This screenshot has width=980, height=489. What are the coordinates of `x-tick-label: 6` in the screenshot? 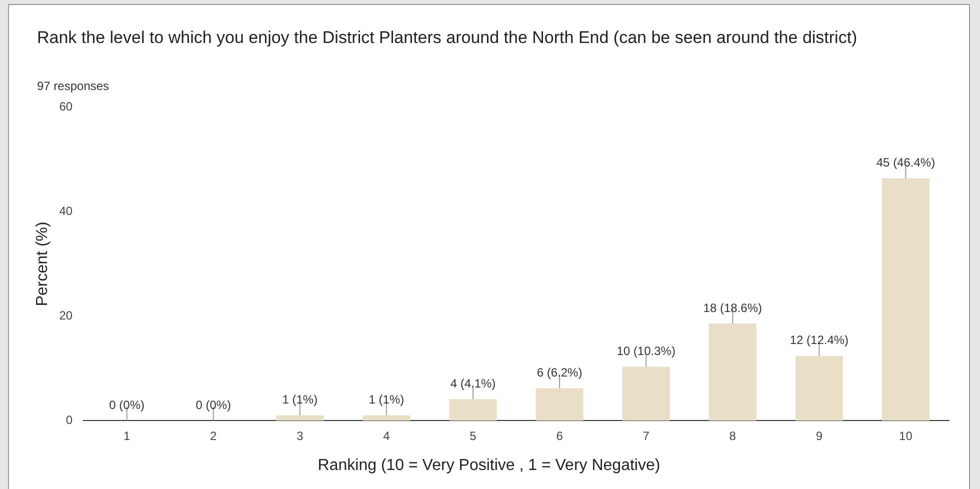 It's located at (560, 436).